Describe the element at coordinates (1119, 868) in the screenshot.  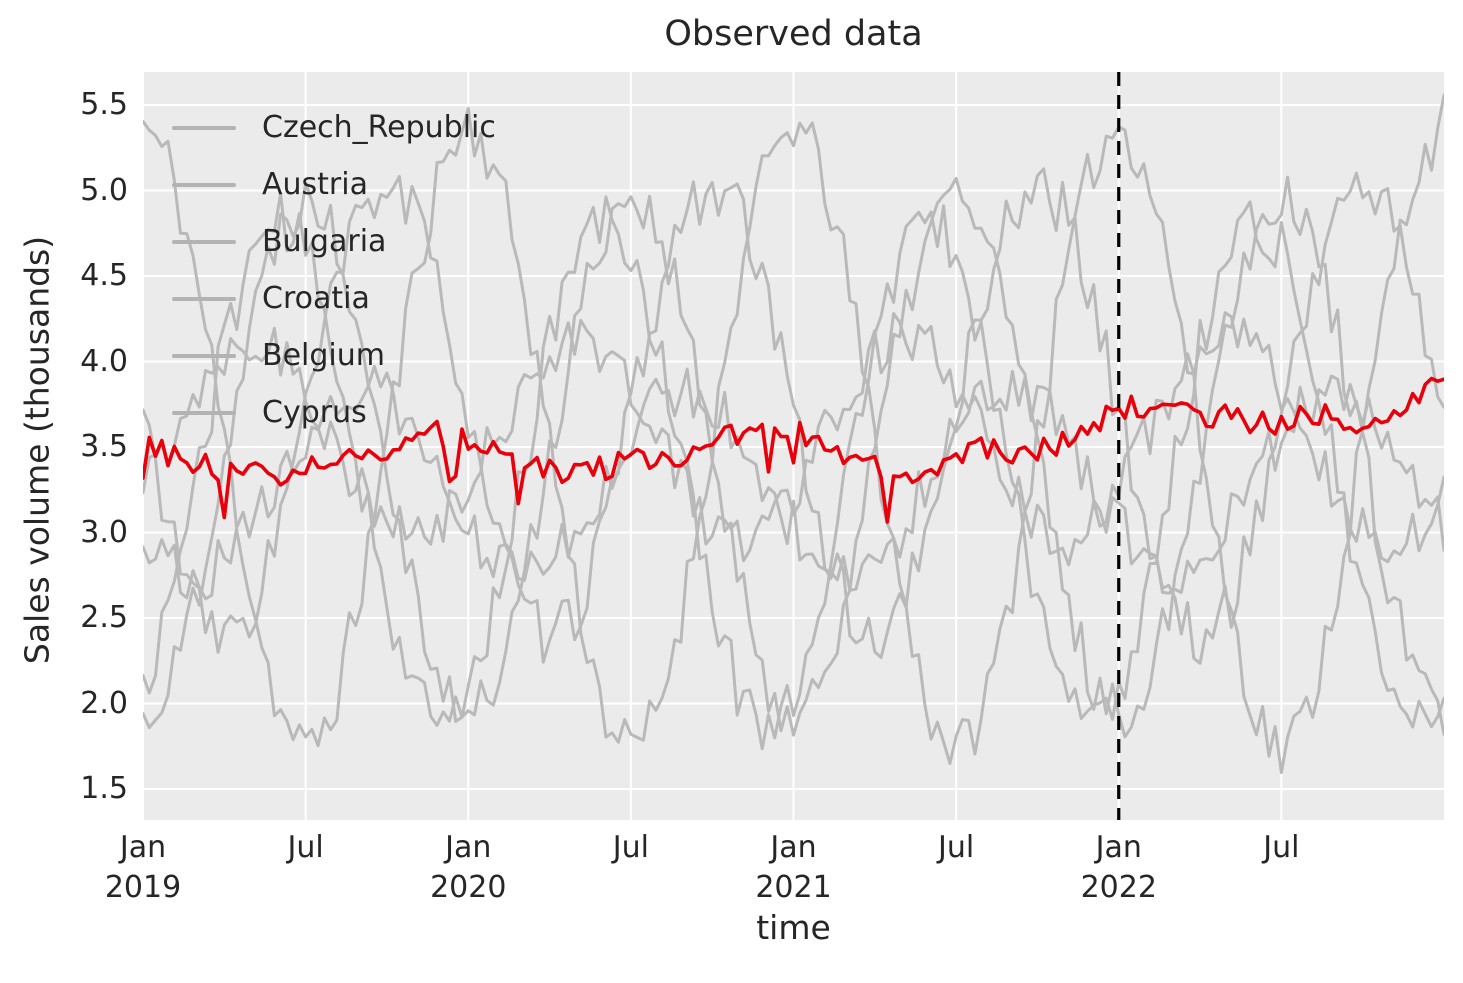
I see `x-tick-label: Jan 2022` at that location.